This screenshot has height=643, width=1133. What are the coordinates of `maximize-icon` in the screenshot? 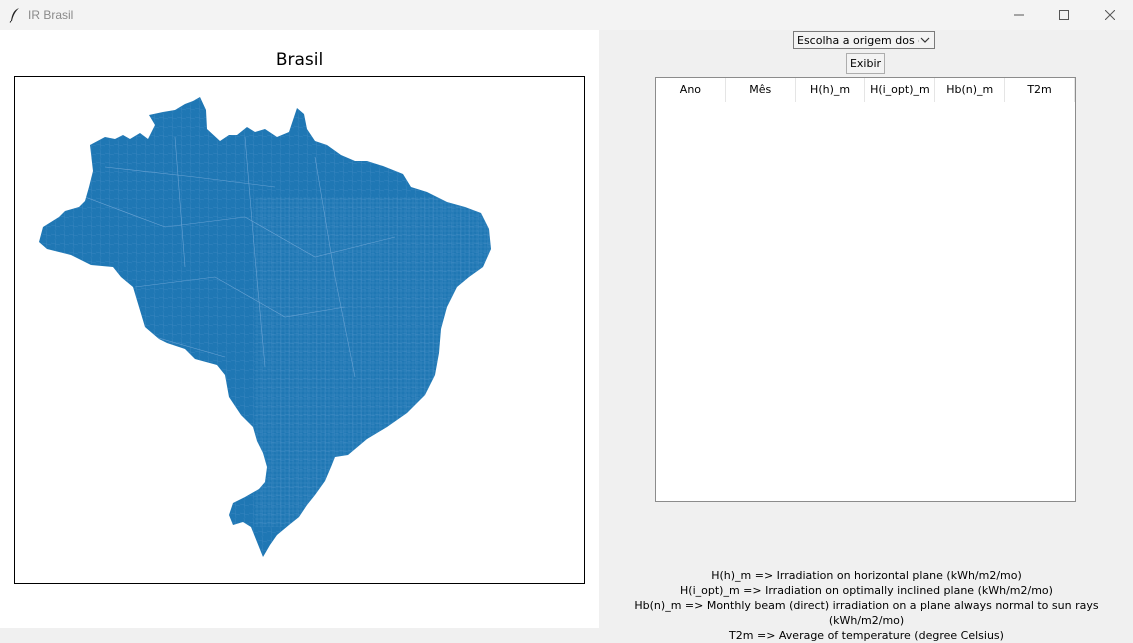 It's located at (1064, 15).